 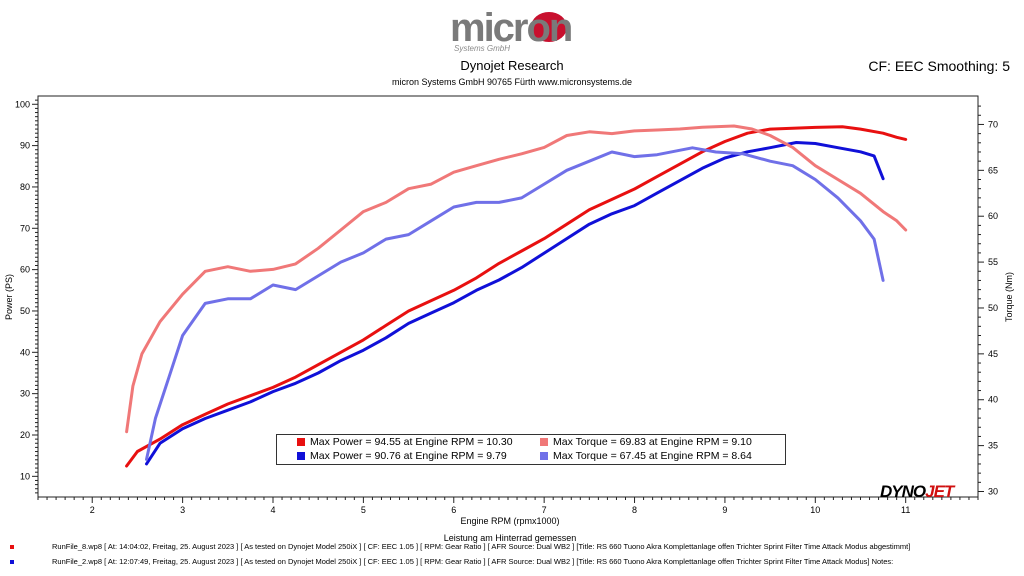 I want to click on y2-tick-label: 40, so click(x=993, y=400).